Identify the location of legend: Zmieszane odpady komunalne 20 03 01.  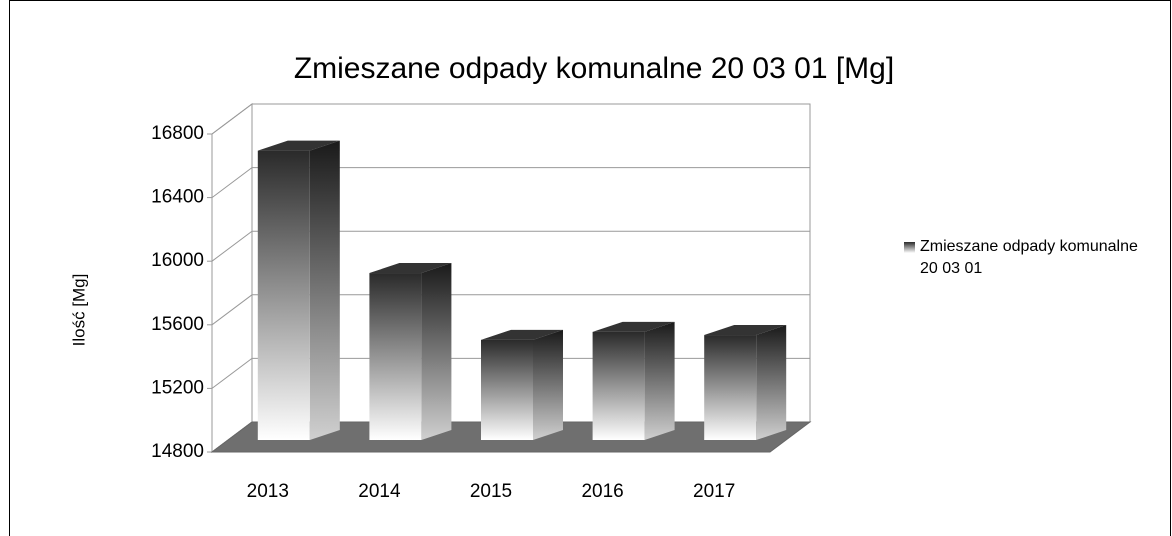
(1021, 257).